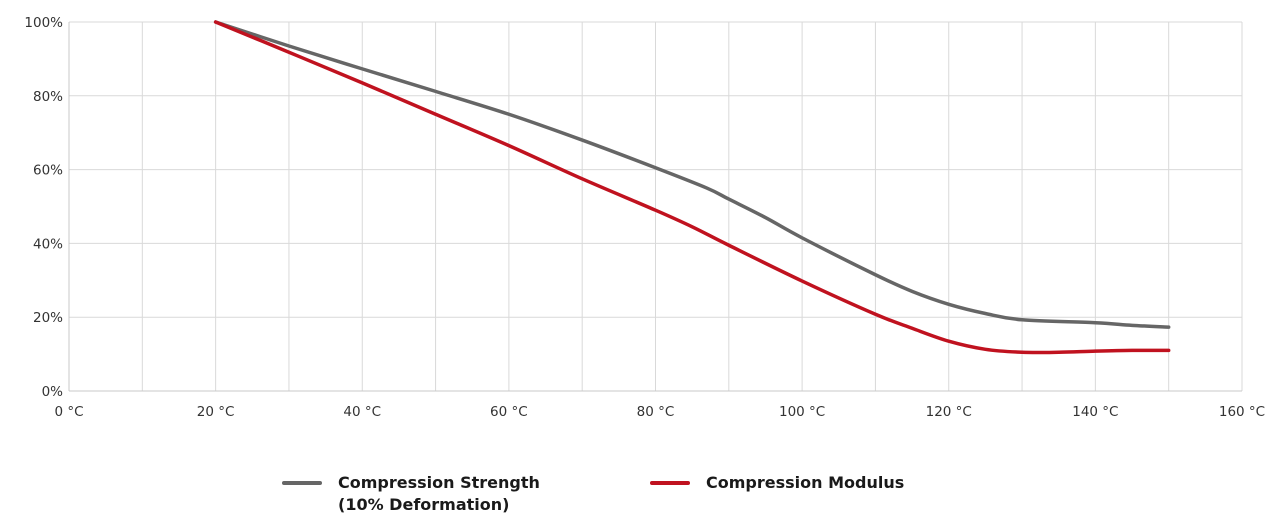  What do you see at coordinates (362, 412) in the screenshot?
I see `x-tick-label: 40 °C` at bounding box center [362, 412].